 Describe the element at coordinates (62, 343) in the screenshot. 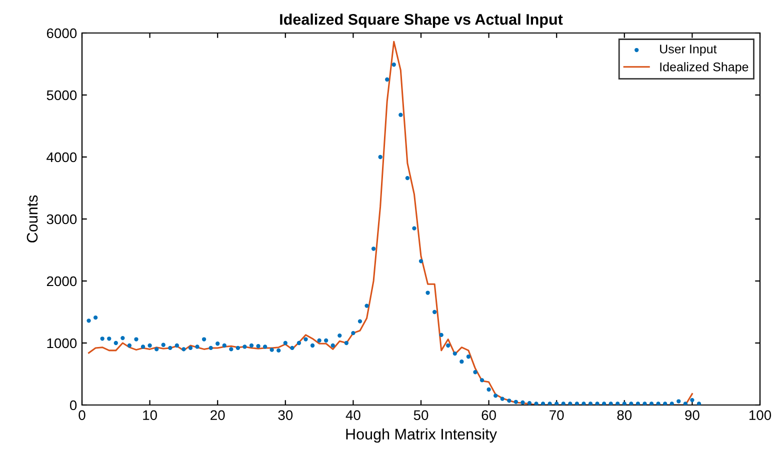

I see `y-tick-label: 1000` at that location.